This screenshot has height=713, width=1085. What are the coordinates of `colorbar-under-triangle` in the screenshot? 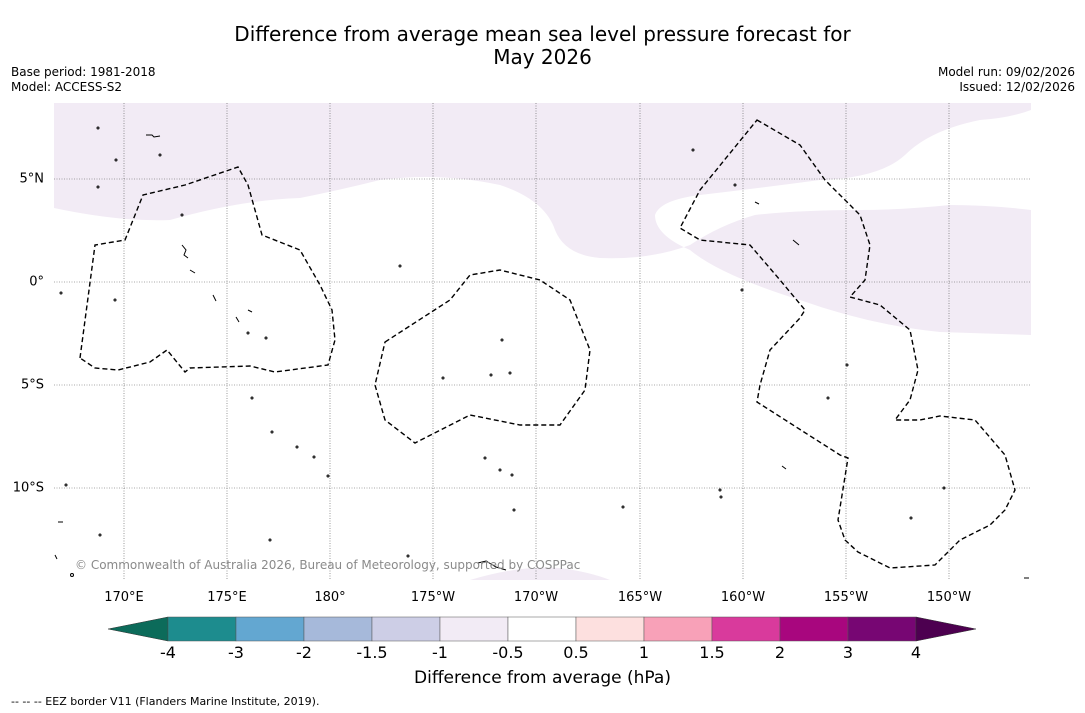 It's located at (138, 629).